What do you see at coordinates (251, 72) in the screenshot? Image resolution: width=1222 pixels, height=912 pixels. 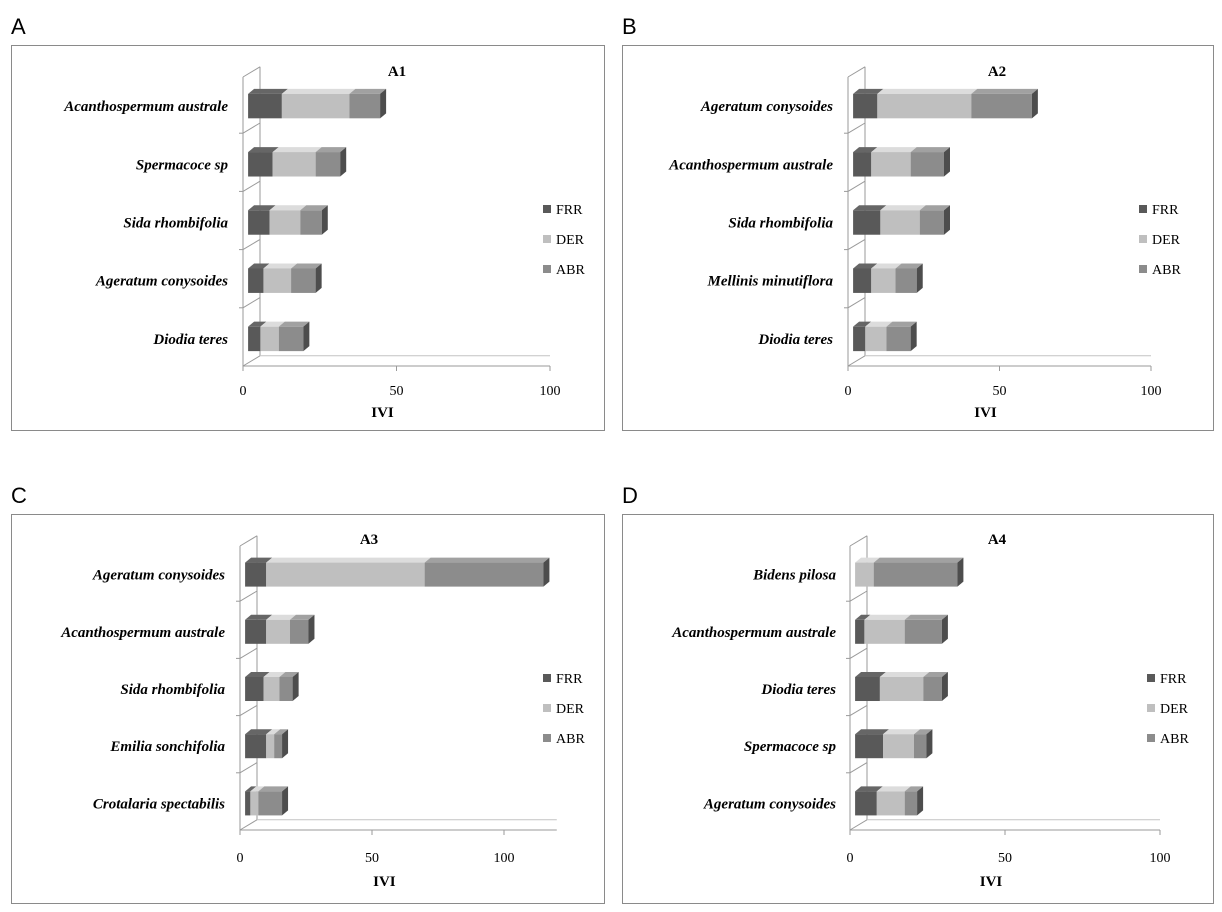 I see `chart-0-wall-top` at bounding box center [251, 72].